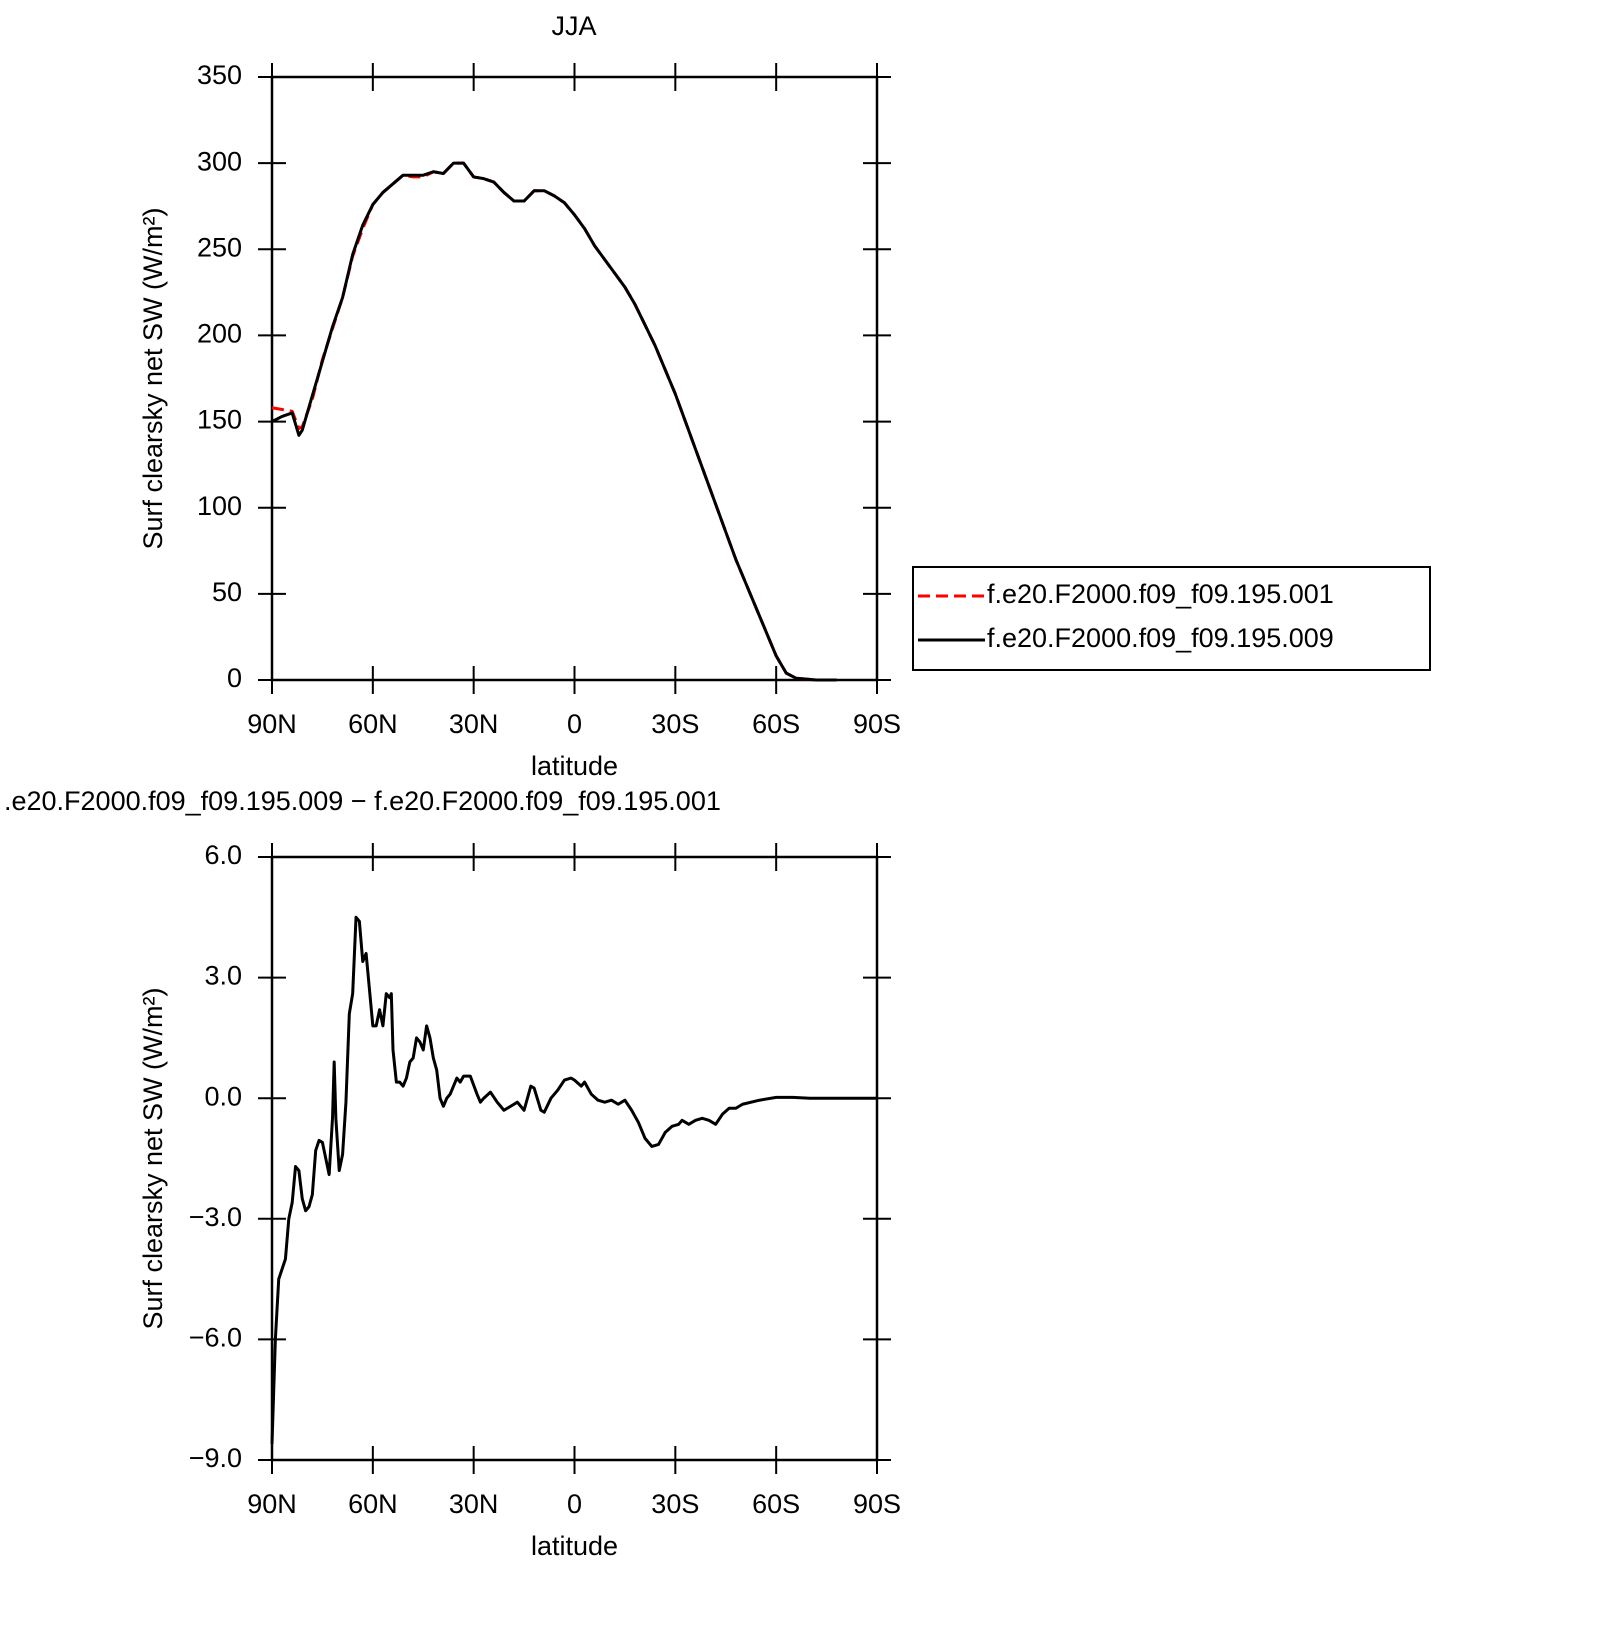 The height and width of the screenshot is (1635, 1599). I want to click on y-tick-label: 300, so click(219, 161).